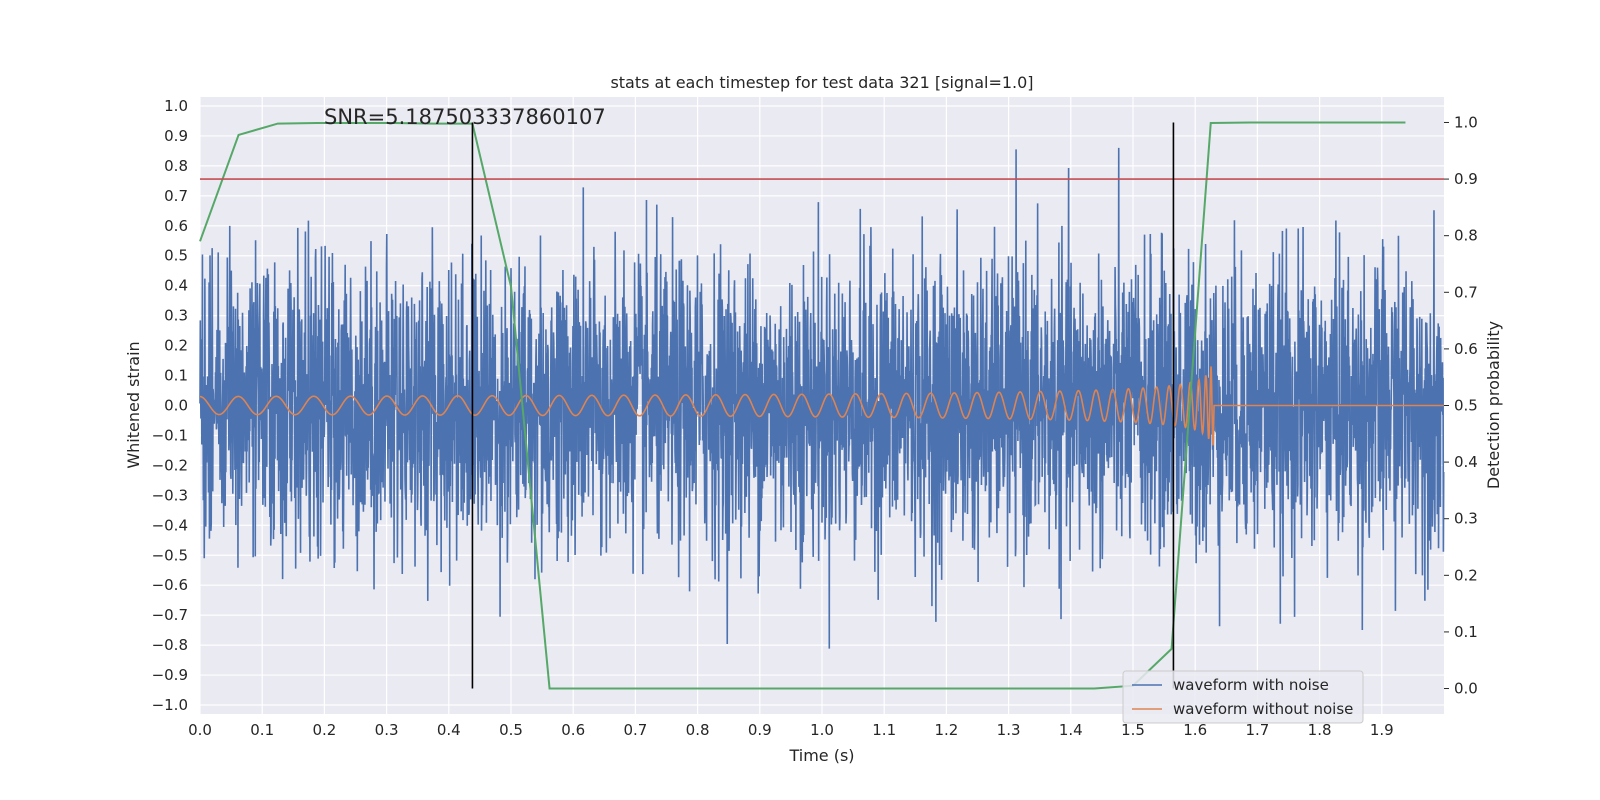 Image resolution: width=1600 pixels, height=800 pixels. I want to click on y-tick-label: 0.6, so click(176, 226).